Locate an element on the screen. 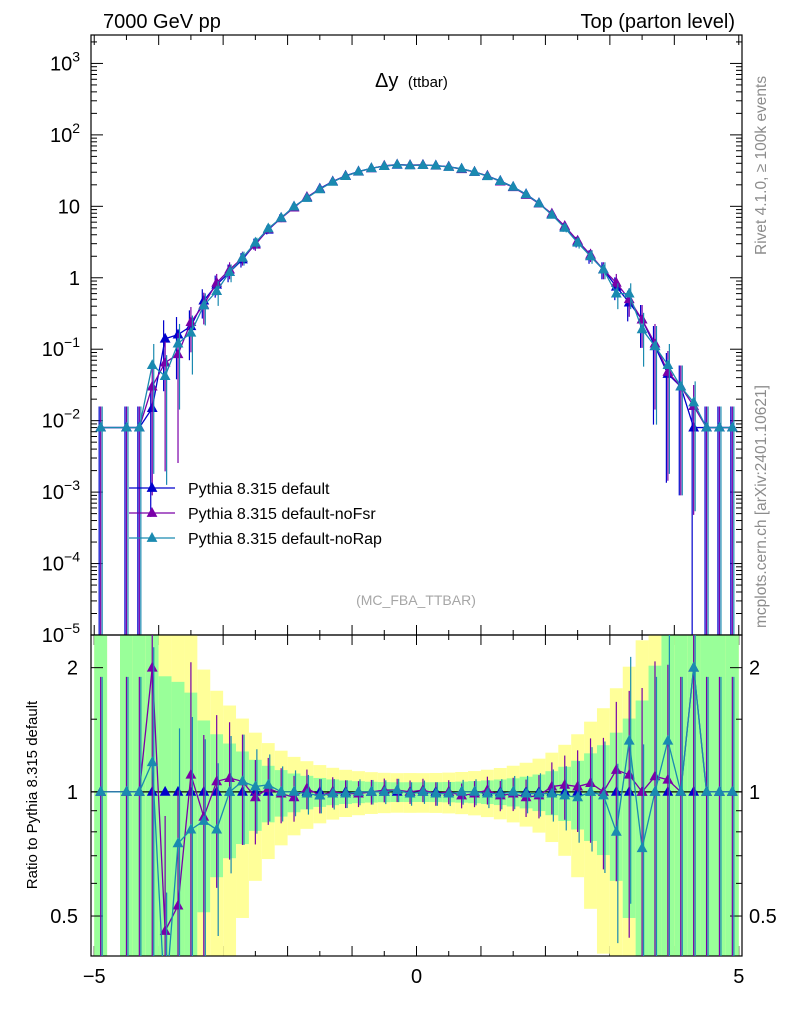 This screenshot has height=1024, width=786. y-tick-label: 10⁻² is located at coordinates (61, 419).